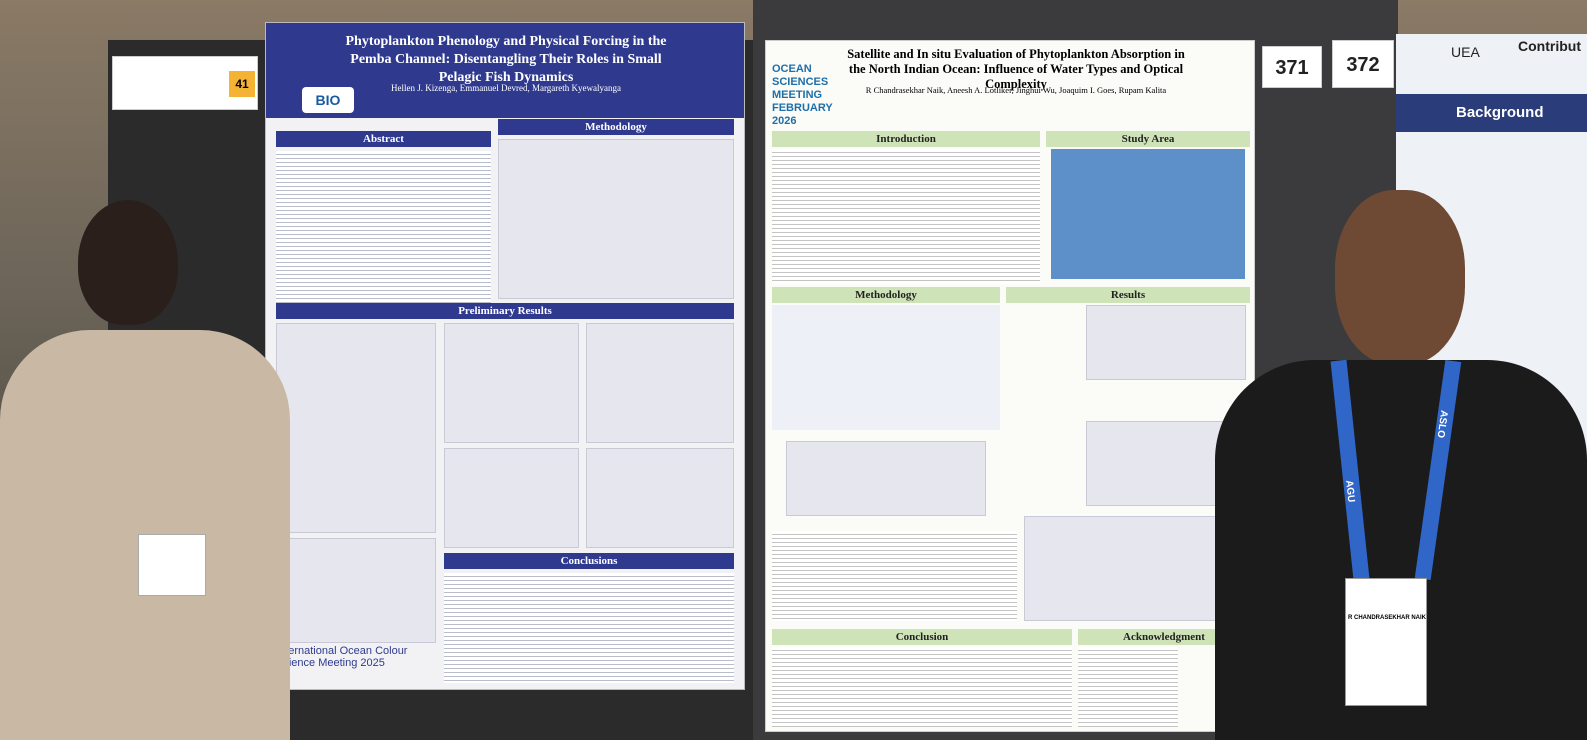 The height and width of the screenshot is (740, 1587). Describe the element at coordinates (922, 637) in the screenshot. I see `section-heading: Conclusion` at that location.